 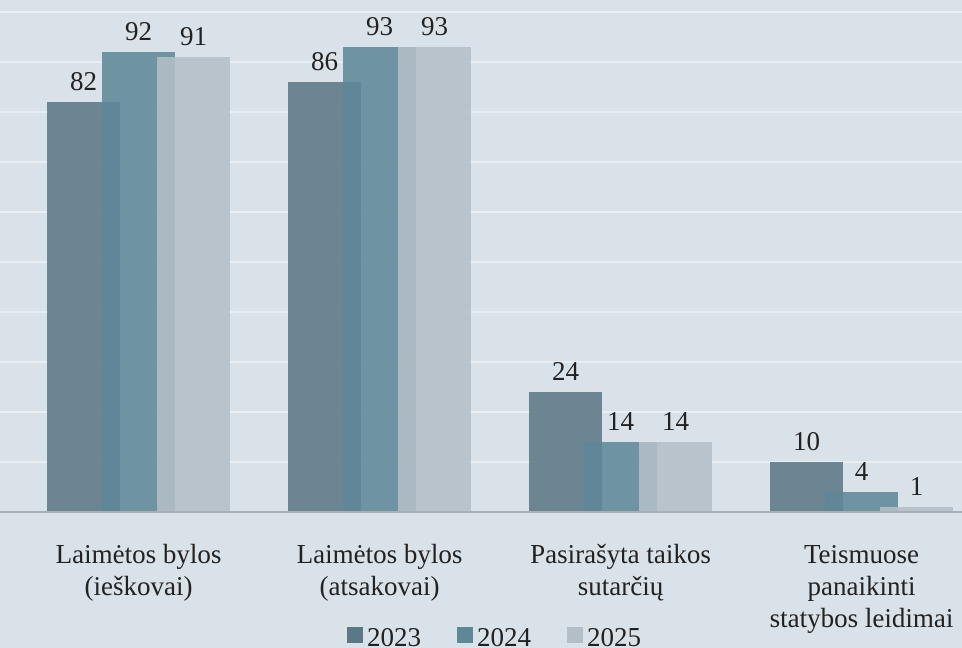 I want to click on legend-label: 2025, so click(x=614, y=635).